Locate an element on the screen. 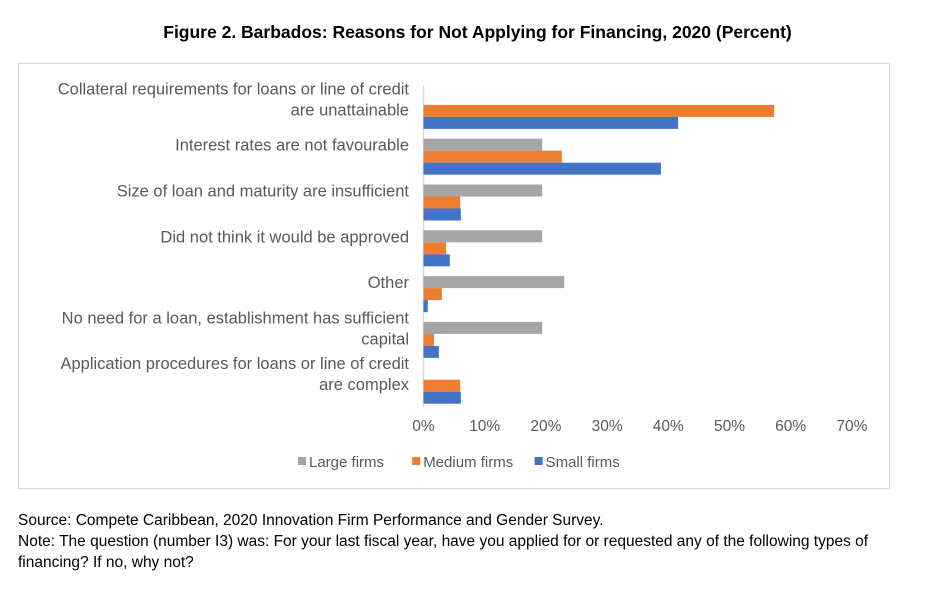 This screenshot has height=593, width=935. legend-label: Large firms is located at coordinates (346, 462).